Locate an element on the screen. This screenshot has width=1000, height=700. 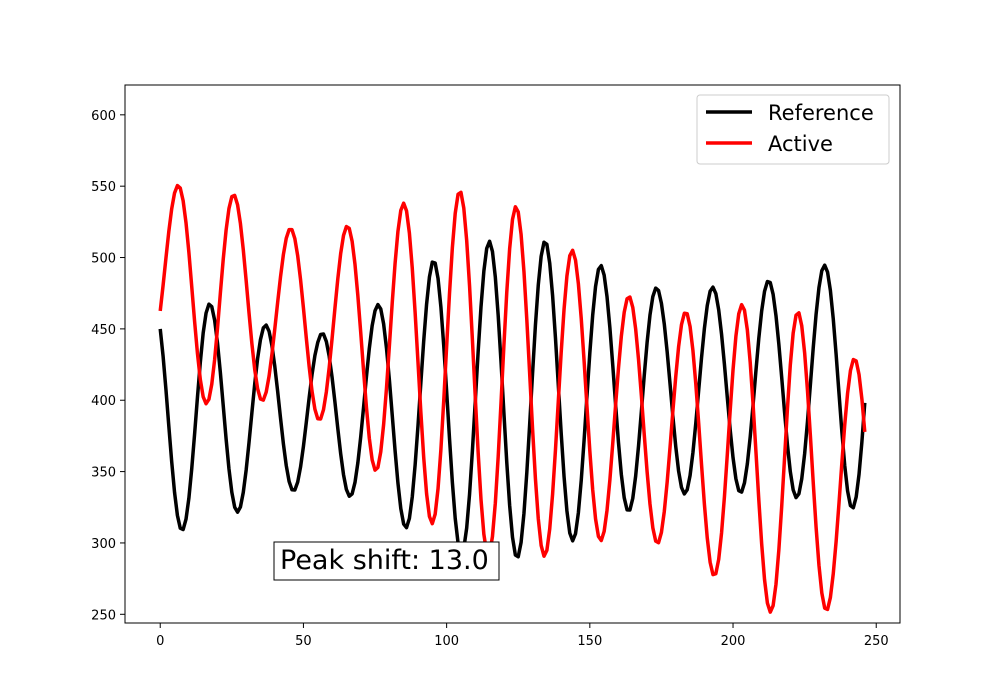
annotation-box is located at coordinates (386, 561).